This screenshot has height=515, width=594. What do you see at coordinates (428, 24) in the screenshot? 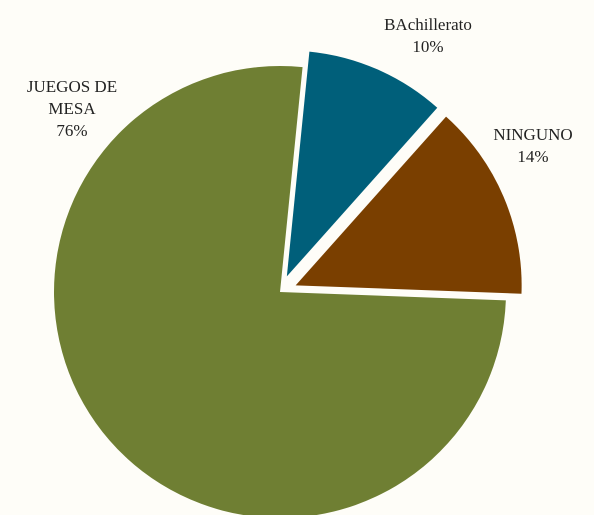
I see `slice-label-bachillerato-name: BAchillerato` at bounding box center [428, 24].